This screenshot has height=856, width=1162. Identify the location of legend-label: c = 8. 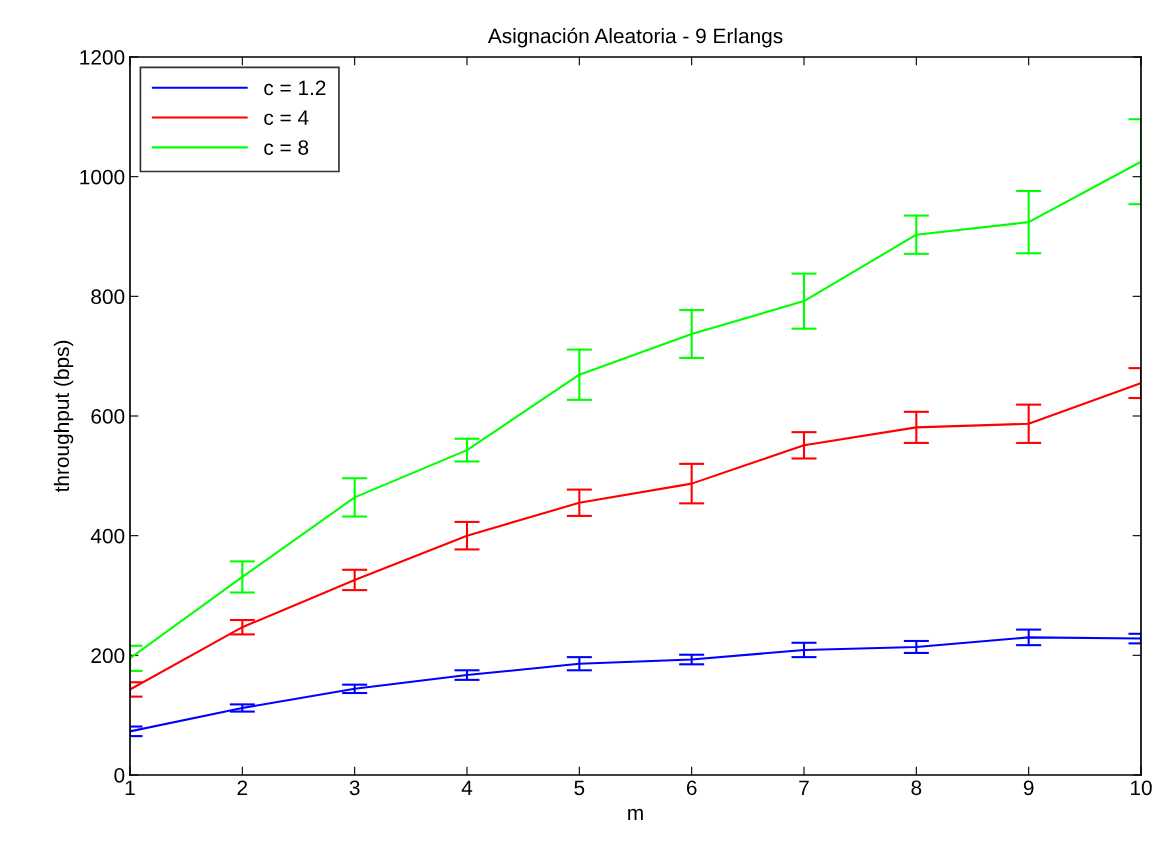
(286, 147).